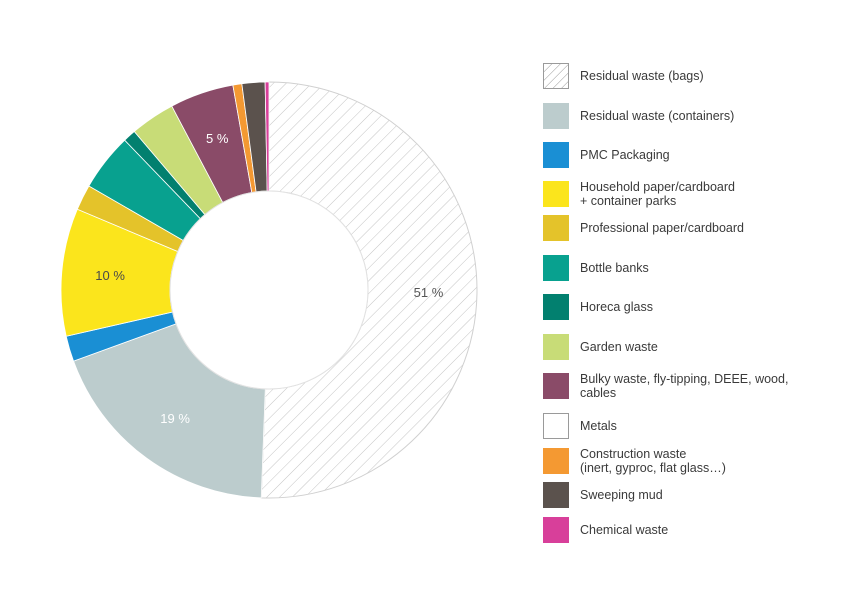 This screenshot has height=595, width=842. I want to click on legend-item-residual-waste-containers: Residual waste (containers), so click(638, 116).